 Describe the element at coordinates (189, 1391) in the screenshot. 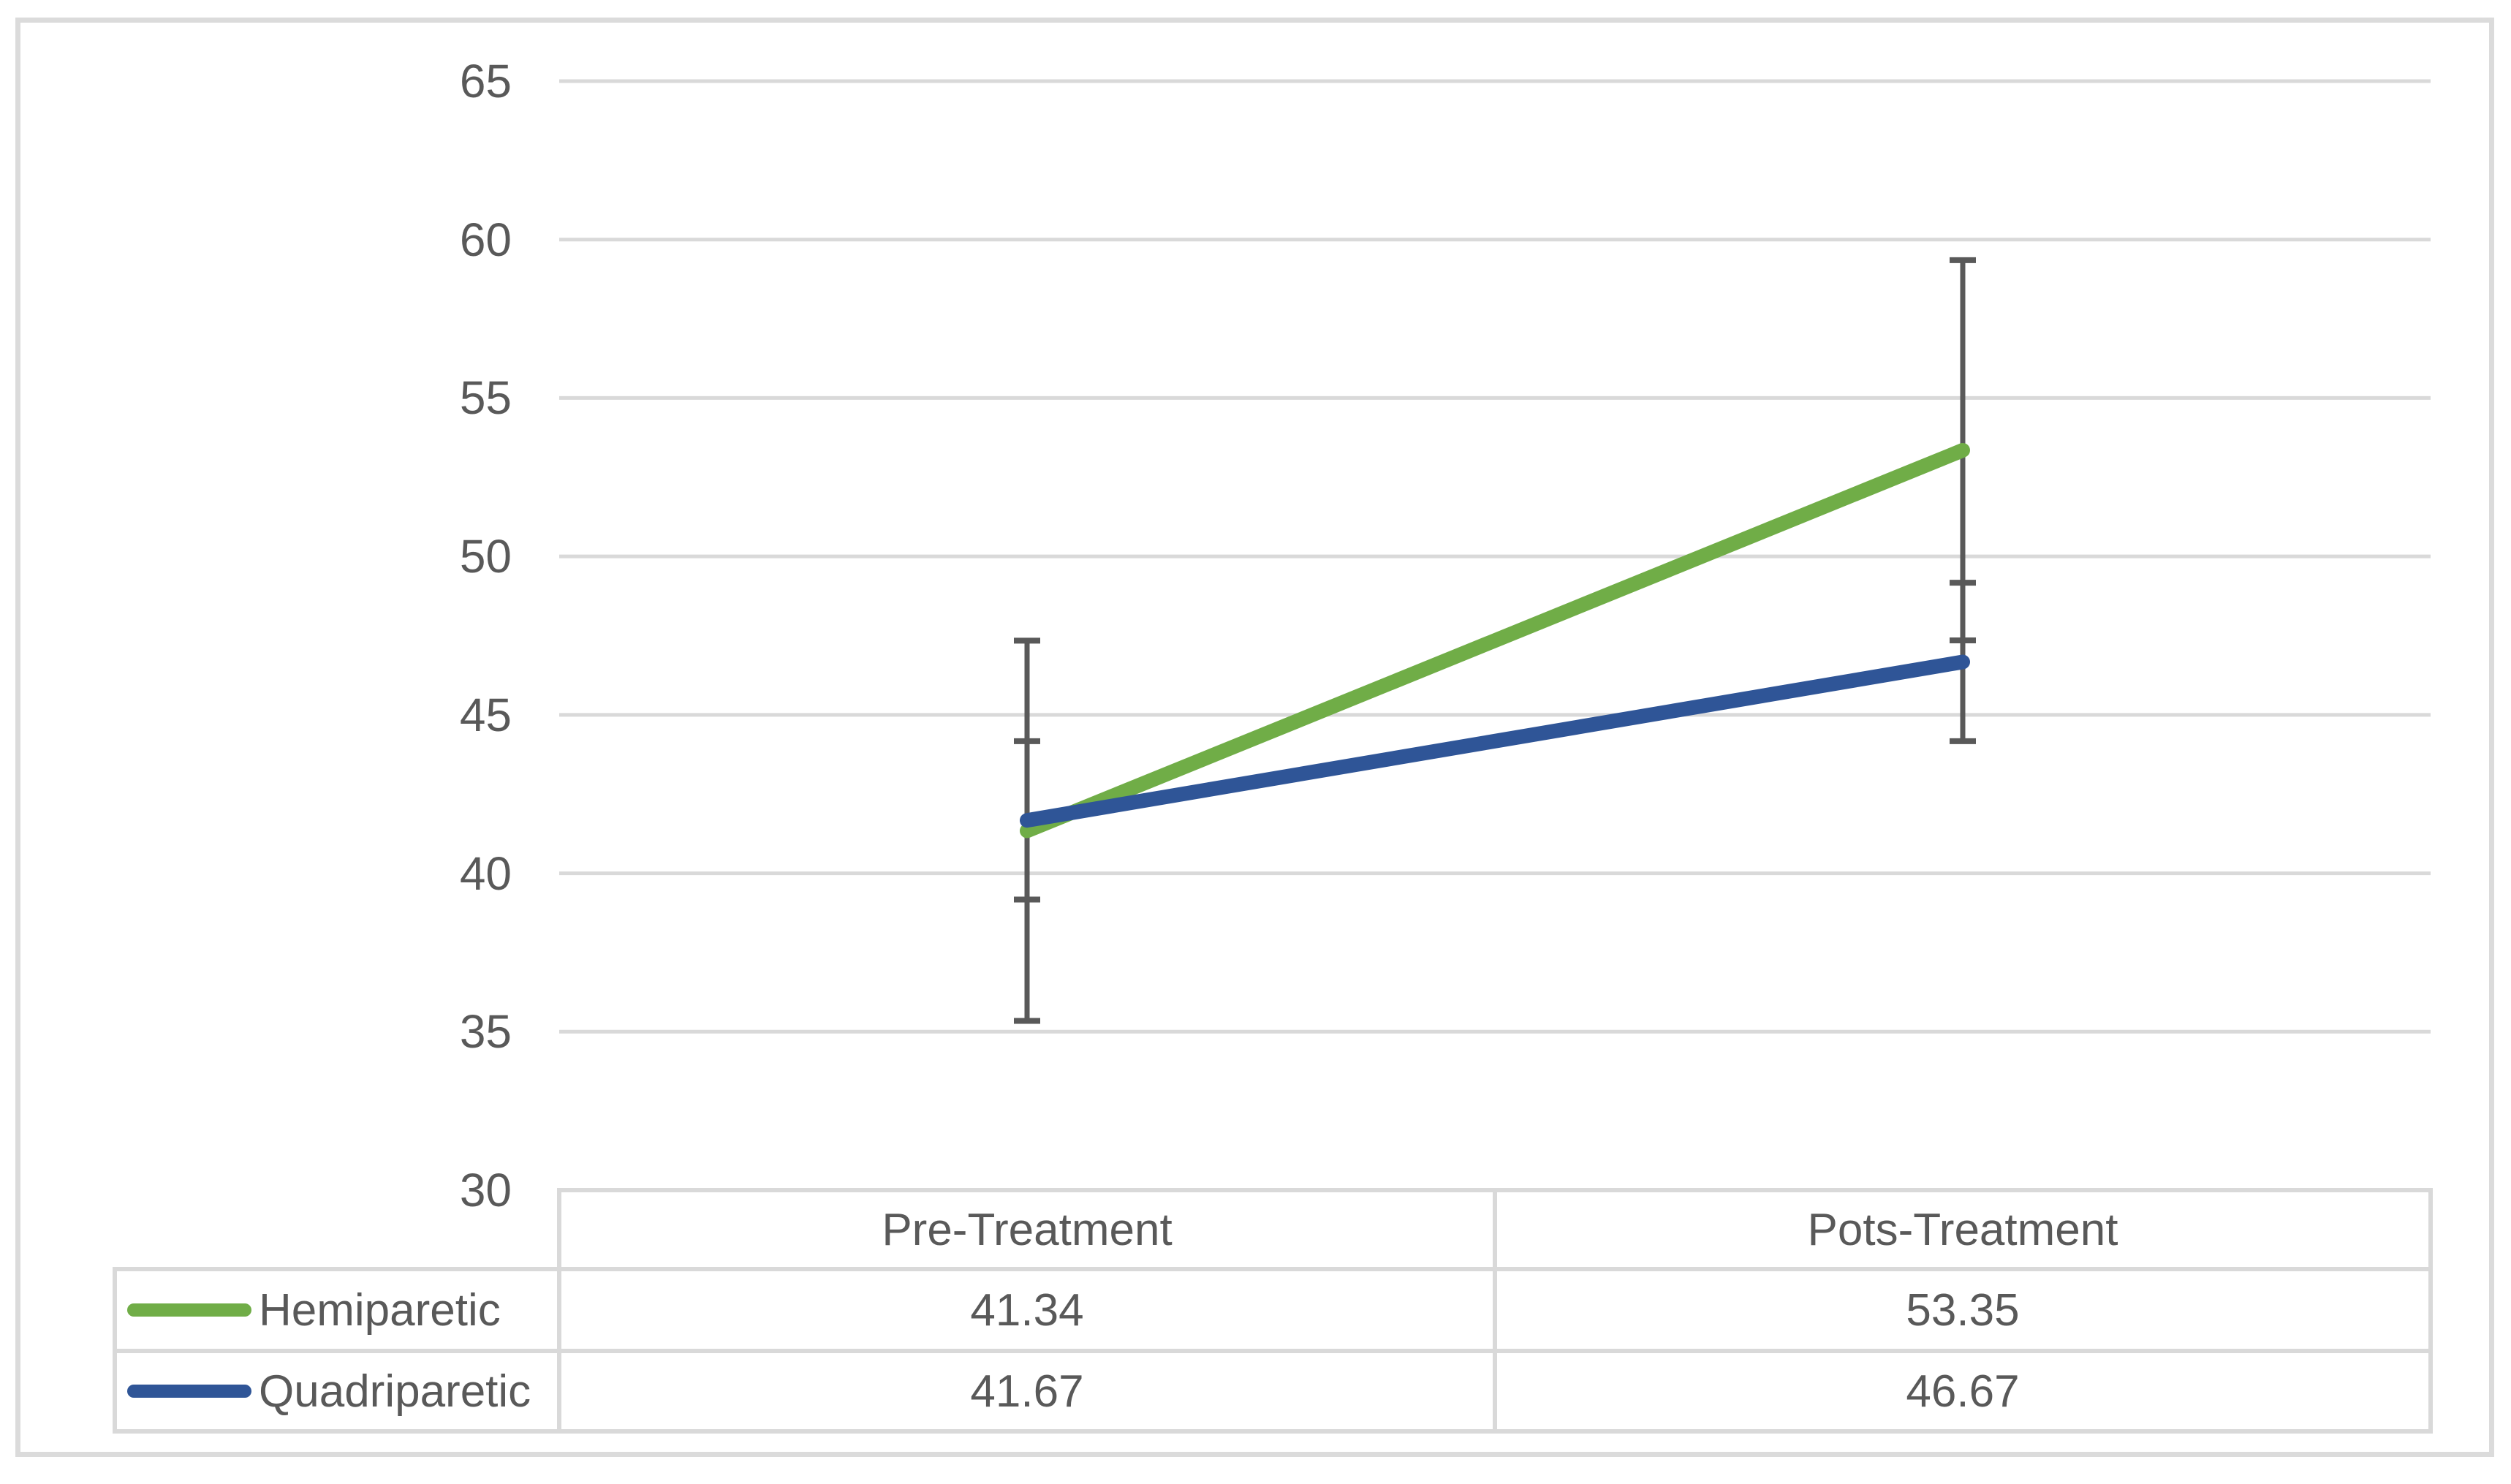

I see `quadriparetic-line-swatch` at that location.